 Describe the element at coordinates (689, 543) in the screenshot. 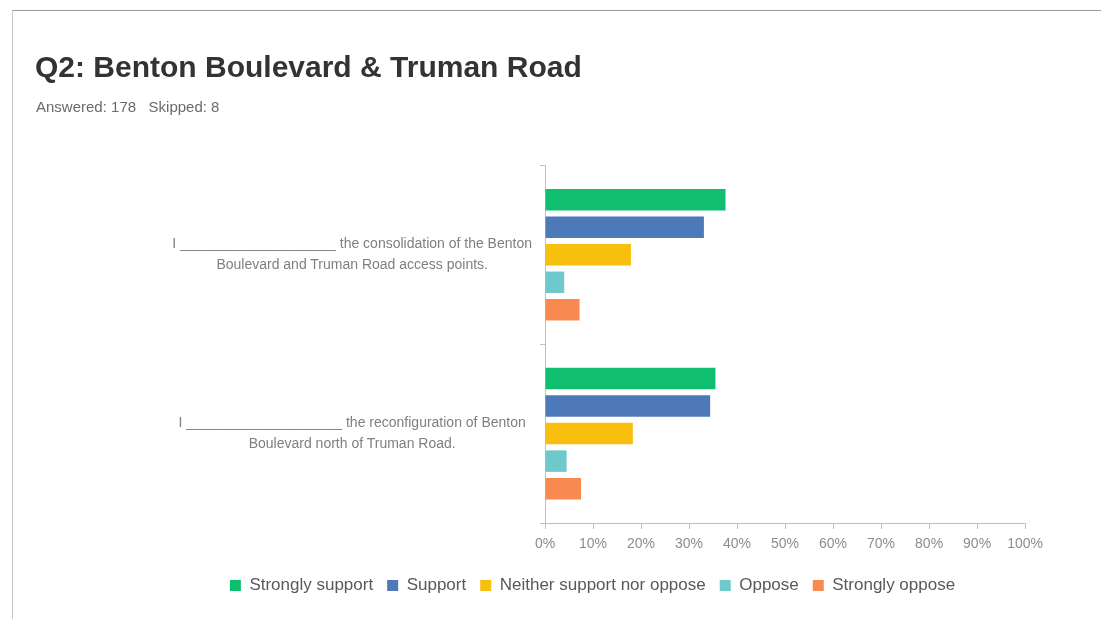

I see `x-tick-label: 30%` at that location.